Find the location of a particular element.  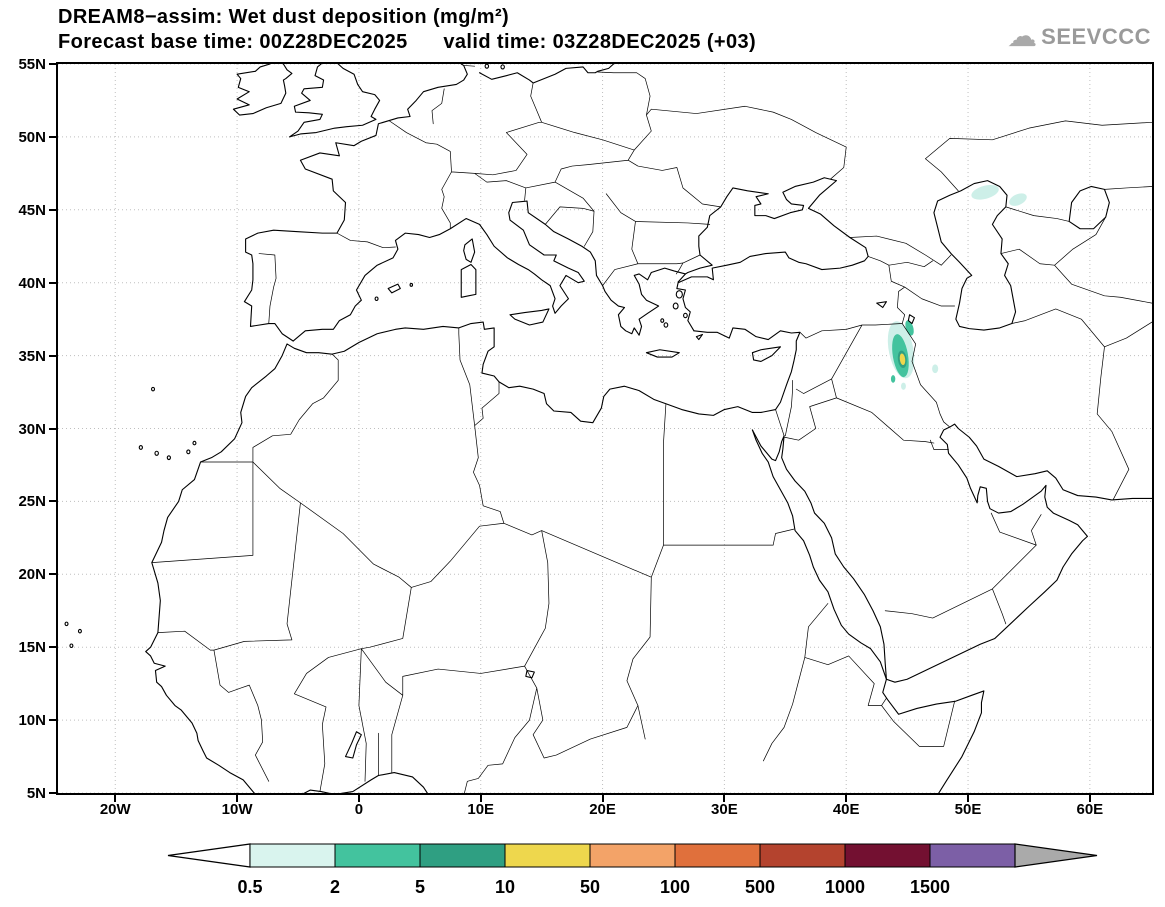

lake-urmia is located at coordinates (911, 319).